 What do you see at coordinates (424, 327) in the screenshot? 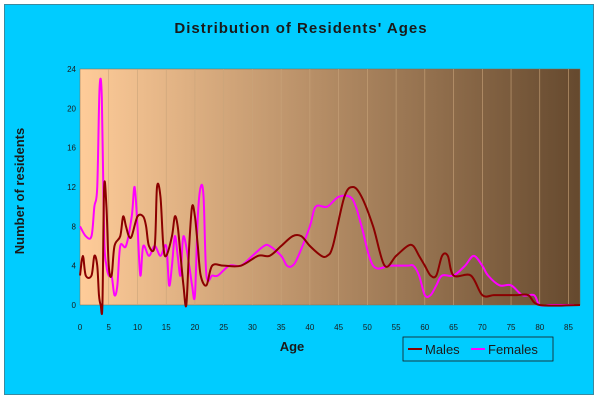
I see `x-tick-label: 60` at bounding box center [424, 327].